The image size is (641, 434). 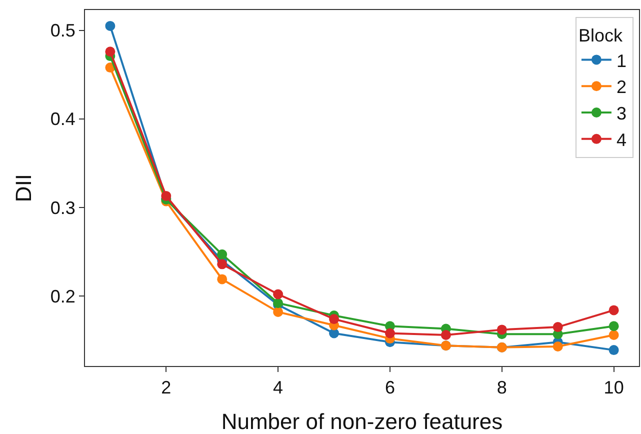 What do you see at coordinates (601, 36) in the screenshot?
I see `legend-title: Block` at bounding box center [601, 36].